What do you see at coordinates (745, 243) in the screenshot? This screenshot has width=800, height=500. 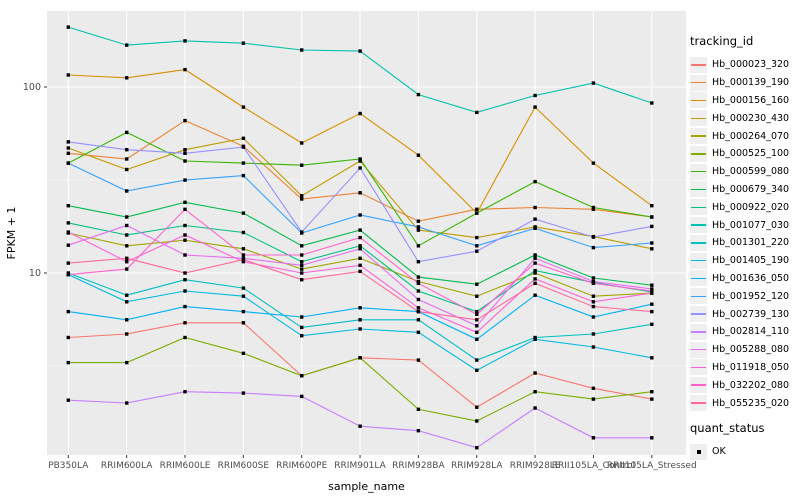 I see `legend-item-Hb_001301_220: Hb_001301_220` at bounding box center [745, 243].